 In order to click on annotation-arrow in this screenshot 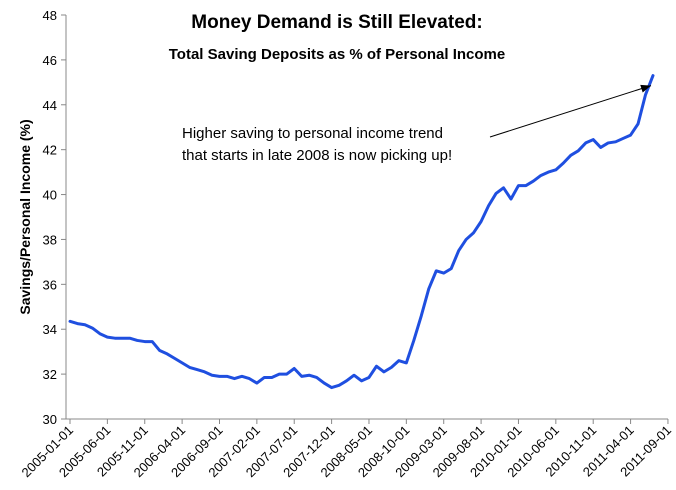, I will do `click(570, 111)`.